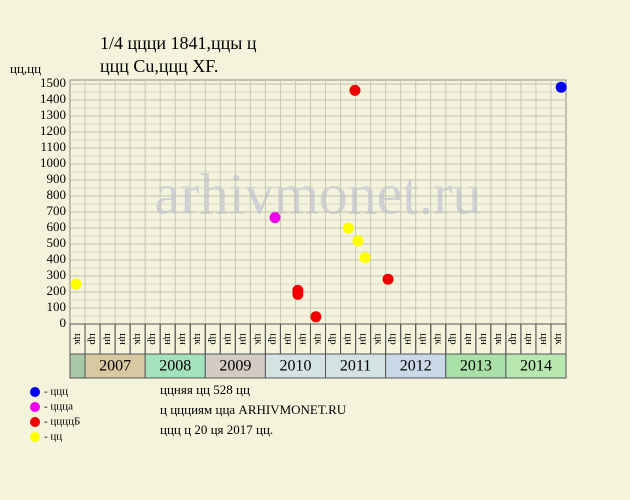  What do you see at coordinates (57, 242) in the screenshot?
I see `y-tick-label: 500` at bounding box center [57, 242].